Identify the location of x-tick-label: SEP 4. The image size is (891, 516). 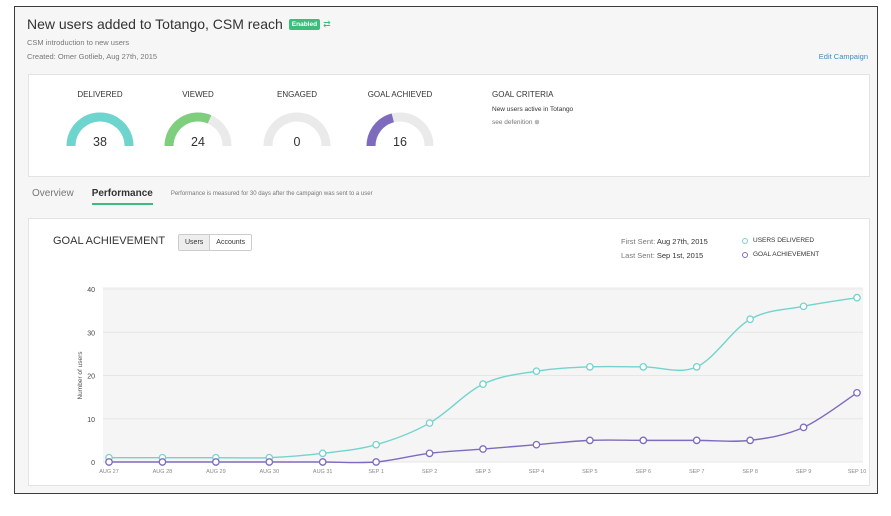
(537, 472).